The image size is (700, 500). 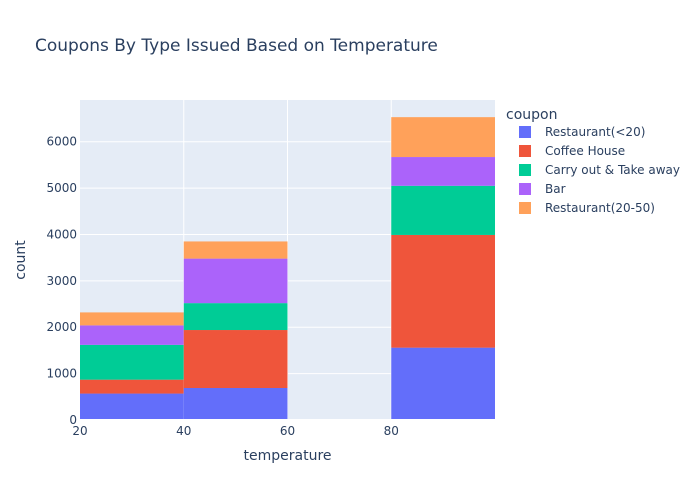 What do you see at coordinates (555, 189) in the screenshot?
I see `legend-label: Bar` at bounding box center [555, 189].